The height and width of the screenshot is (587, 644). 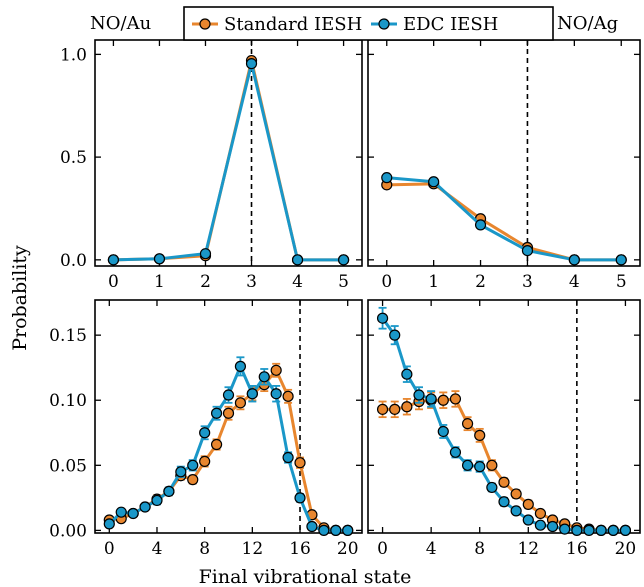 What do you see at coordinates (68, 531) in the screenshot?
I see `y-tick-label: 0.00` at bounding box center [68, 531].